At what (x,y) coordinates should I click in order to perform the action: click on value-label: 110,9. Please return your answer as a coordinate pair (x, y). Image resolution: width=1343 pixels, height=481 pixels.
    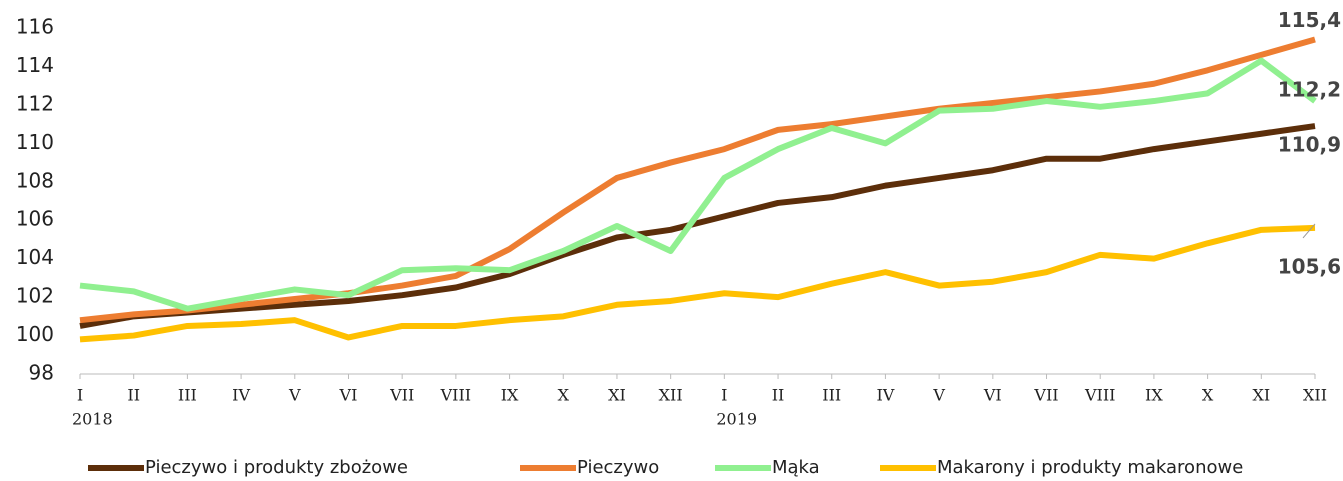
    Looking at the image, I should click on (1309, 145).